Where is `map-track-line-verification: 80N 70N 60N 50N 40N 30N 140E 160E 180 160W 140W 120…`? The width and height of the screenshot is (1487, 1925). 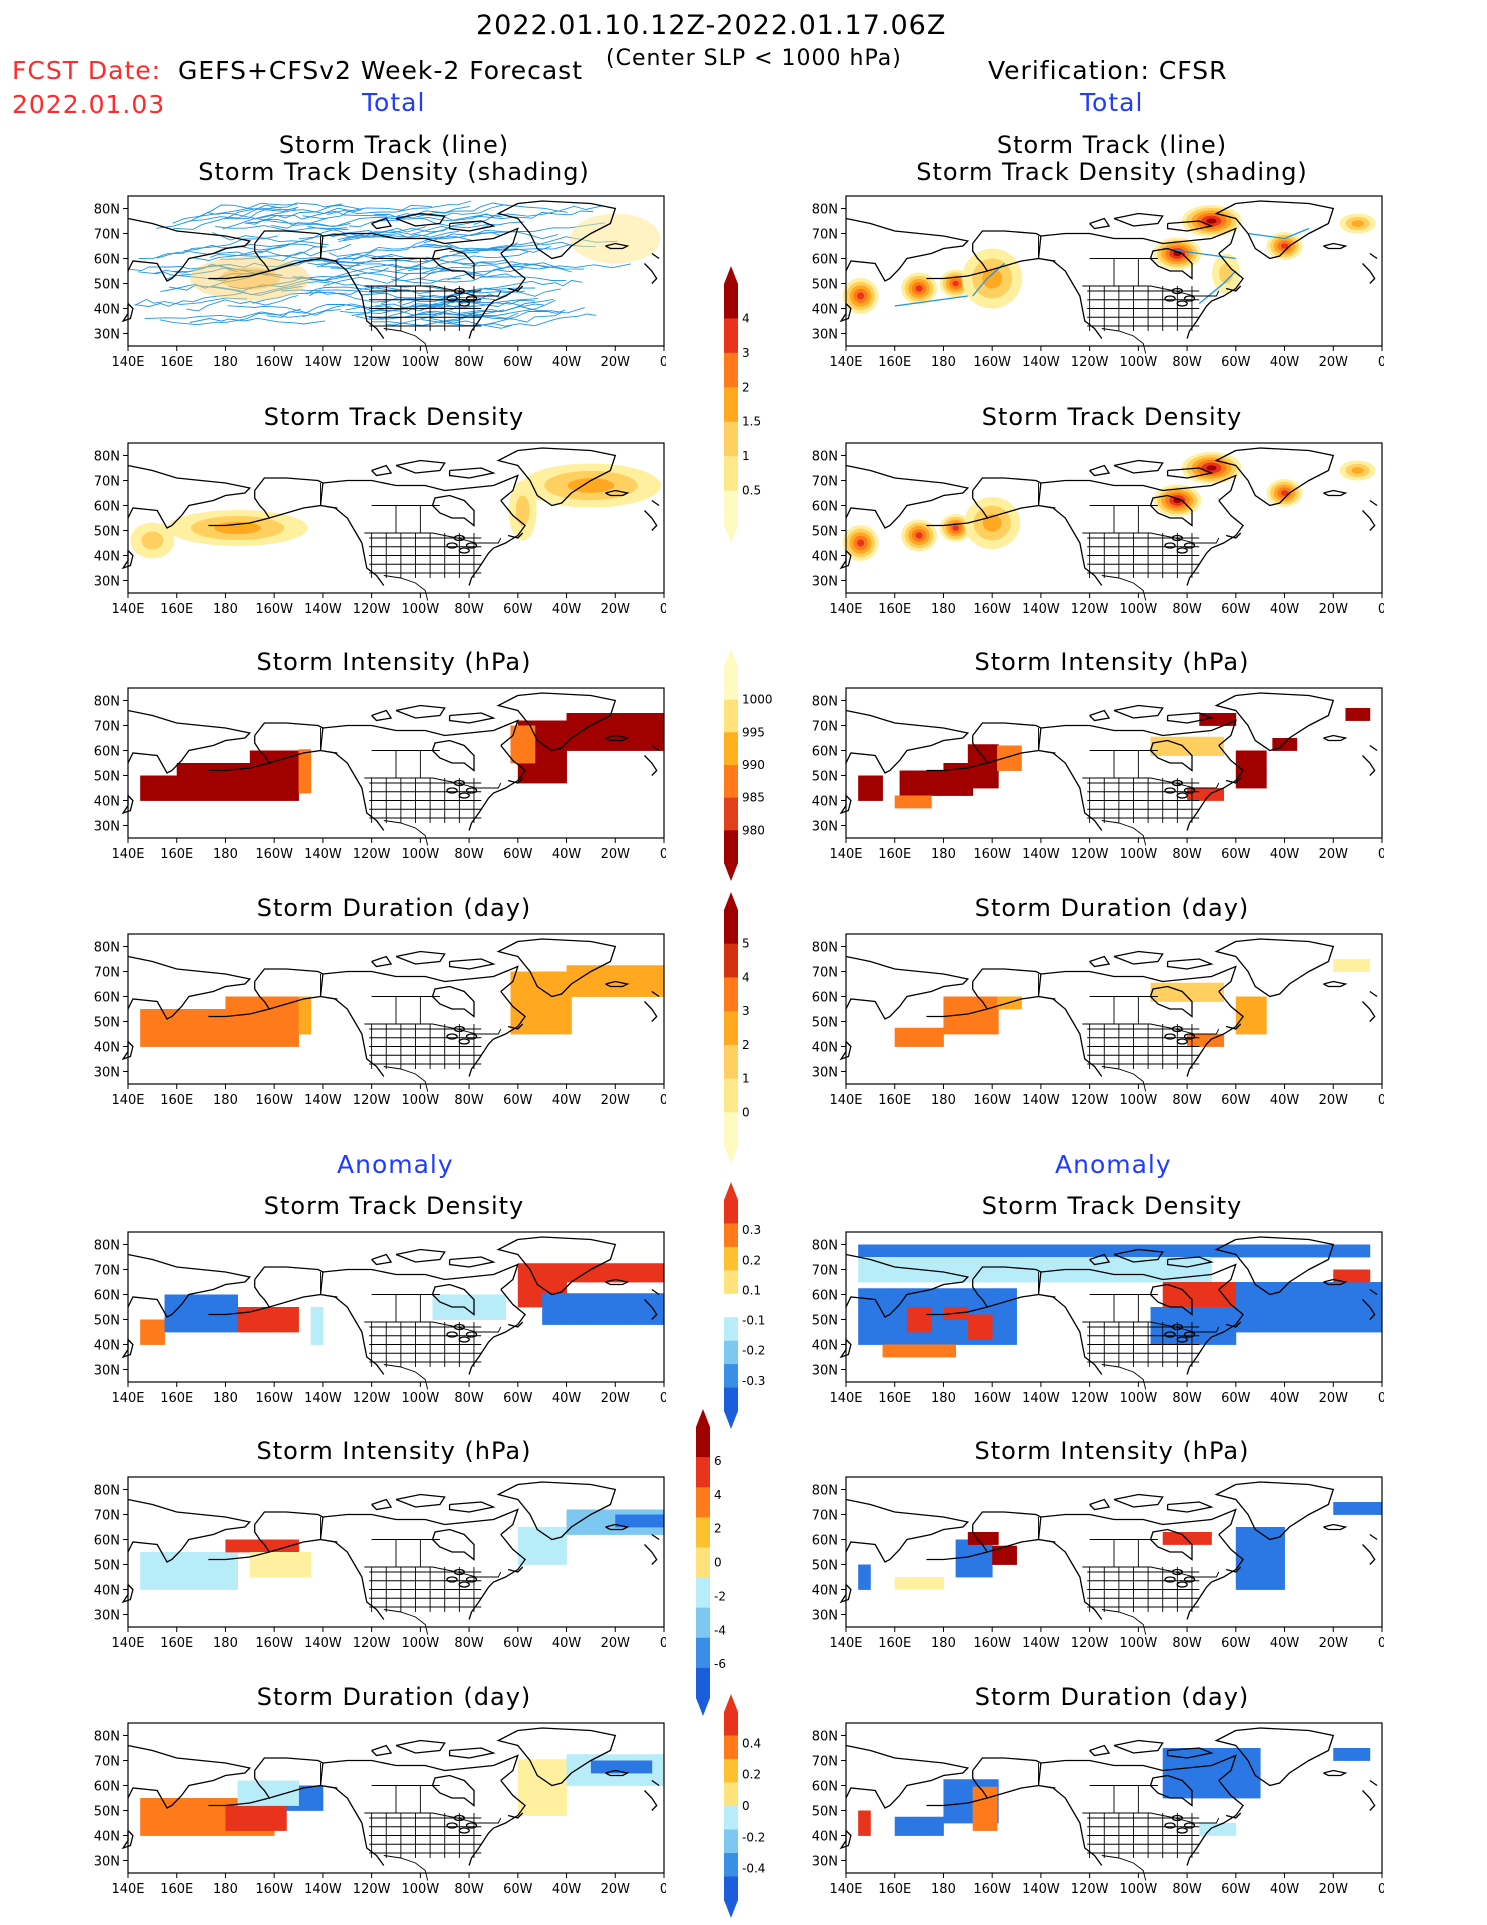 map-track-line-verification: 80N 70N 60N 50N 40N 30N 140E 160E 180 160W 140W 120… is located at coordinates (1098, 282).